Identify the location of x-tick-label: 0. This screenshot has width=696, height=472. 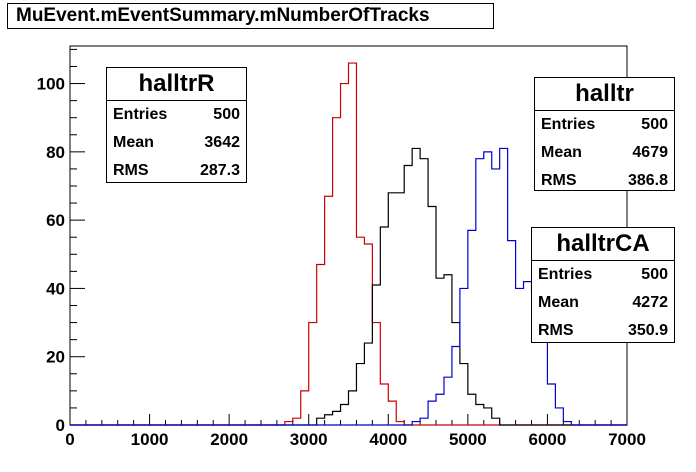
(69, 439).